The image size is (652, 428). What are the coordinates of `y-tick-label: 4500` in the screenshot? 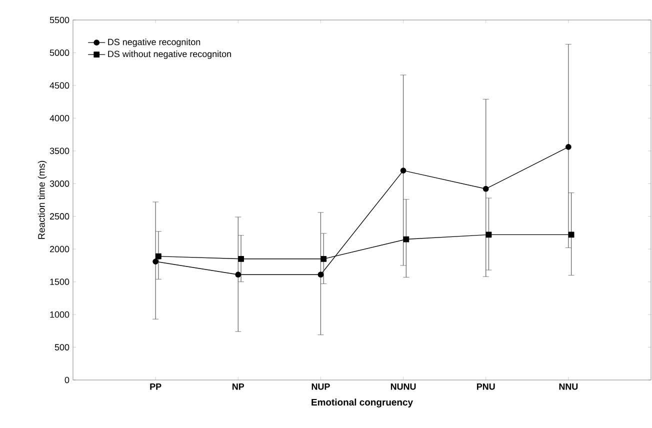 It's located at (60, 85).